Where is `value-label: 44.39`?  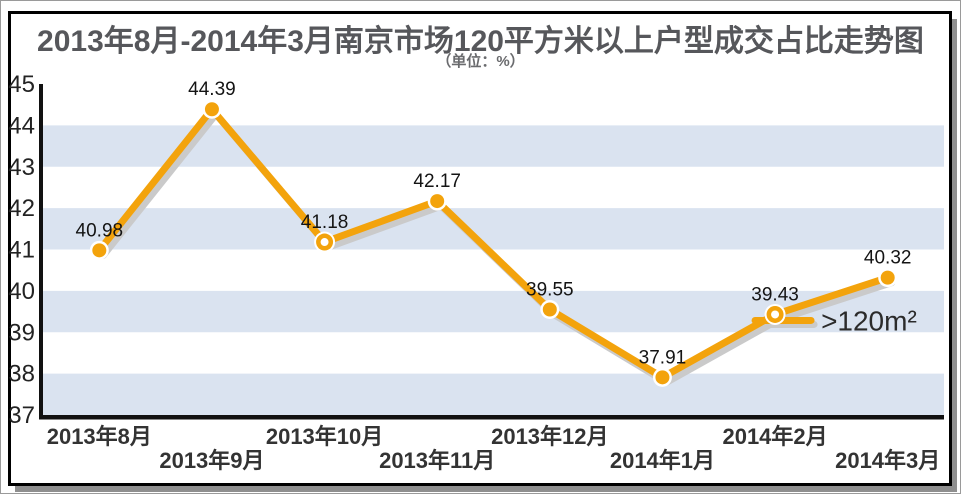 value-label: 44.39 is located at coordinates (212, 89).